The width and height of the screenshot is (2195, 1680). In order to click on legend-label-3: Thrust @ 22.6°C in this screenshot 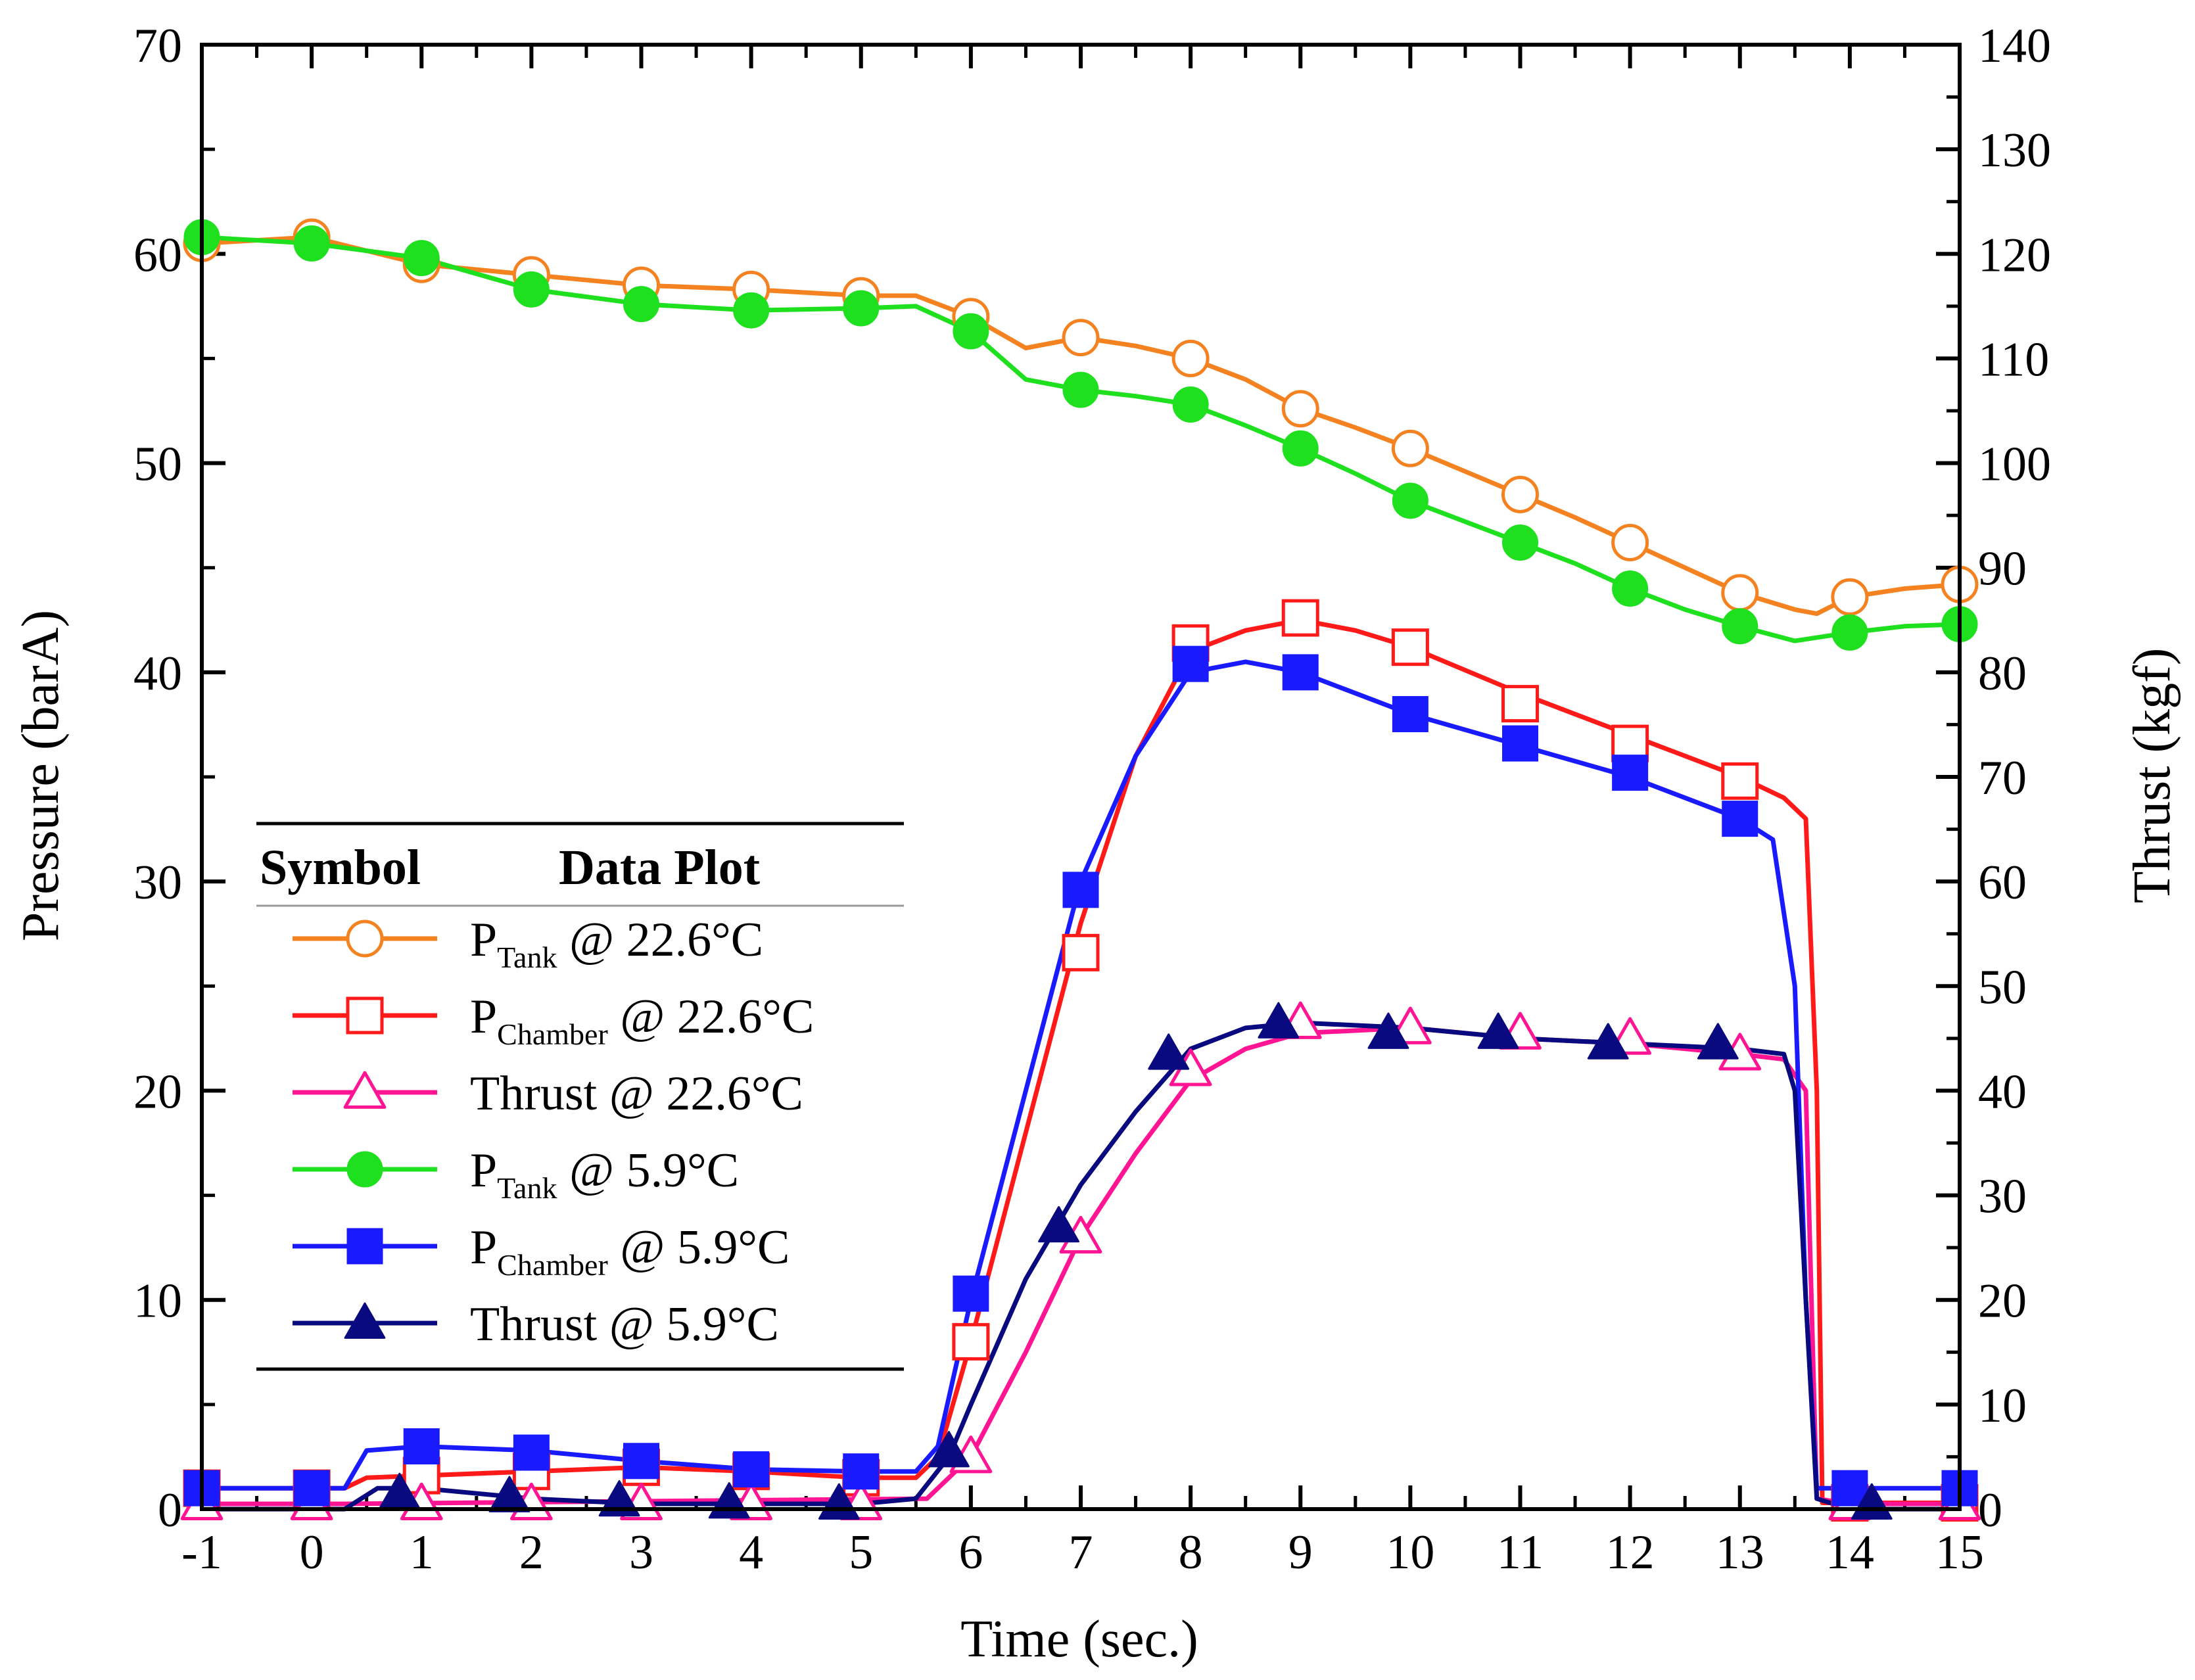, I will do `click(636, 1094)`.